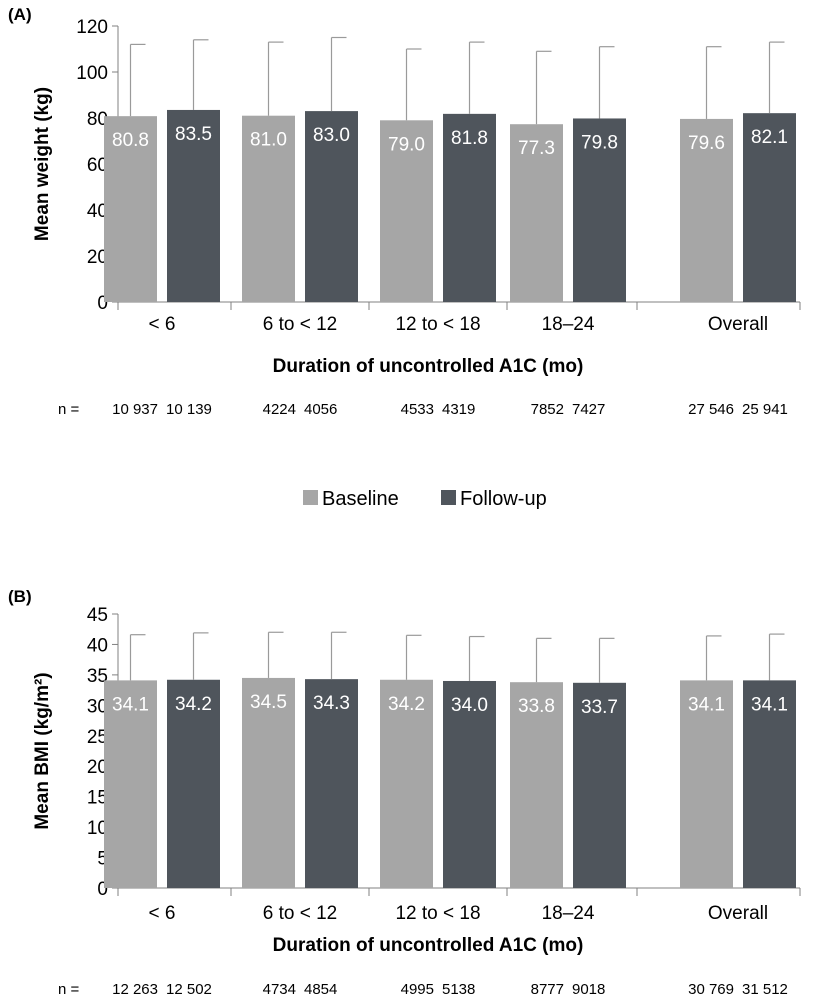 The image size is (830, 1002). What do you see at coordinates (189, 989) in the screenshot?
I see `n-follow-up: 12 502` at bounding box center [189, 989].